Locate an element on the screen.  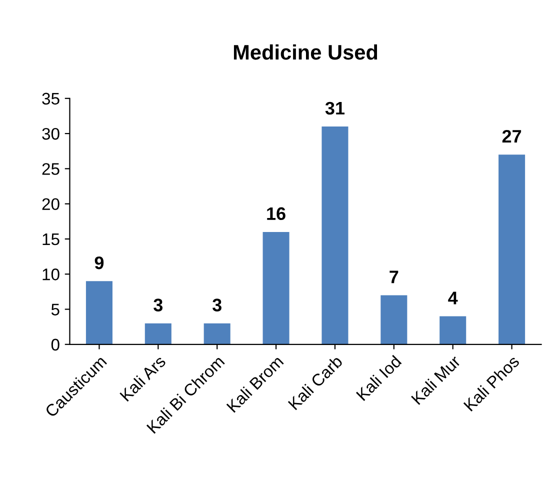
data-label: 4 is located at coordinates (453, 298).